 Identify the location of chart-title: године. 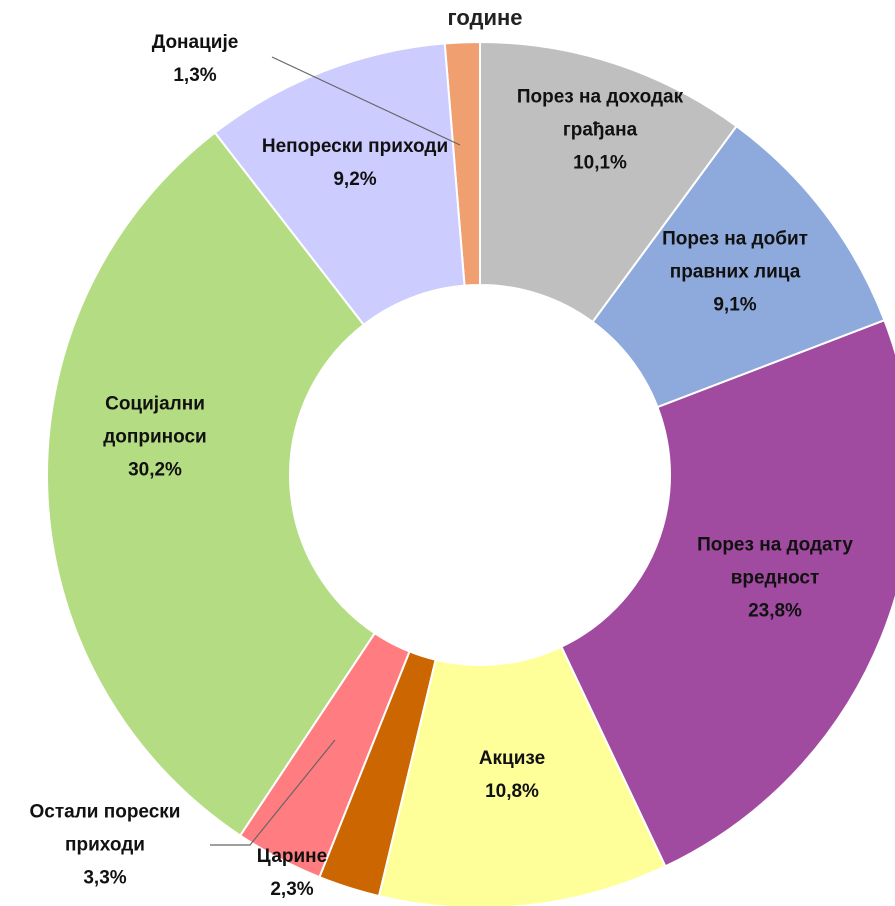
(485, 17).